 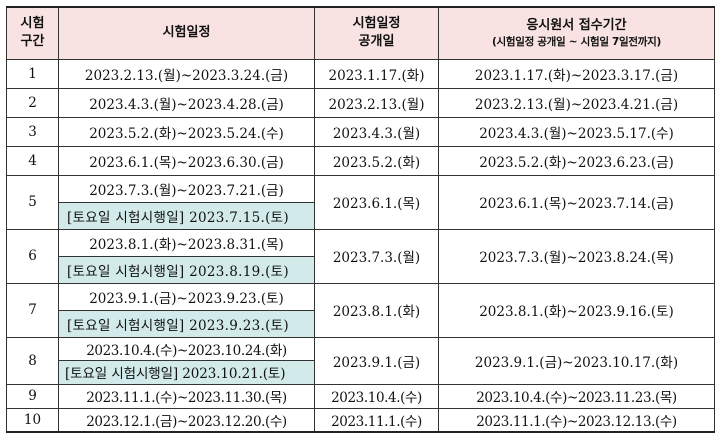 I want to click on announce-date: 2023.10.4.(수), so click(x=376, y=396).